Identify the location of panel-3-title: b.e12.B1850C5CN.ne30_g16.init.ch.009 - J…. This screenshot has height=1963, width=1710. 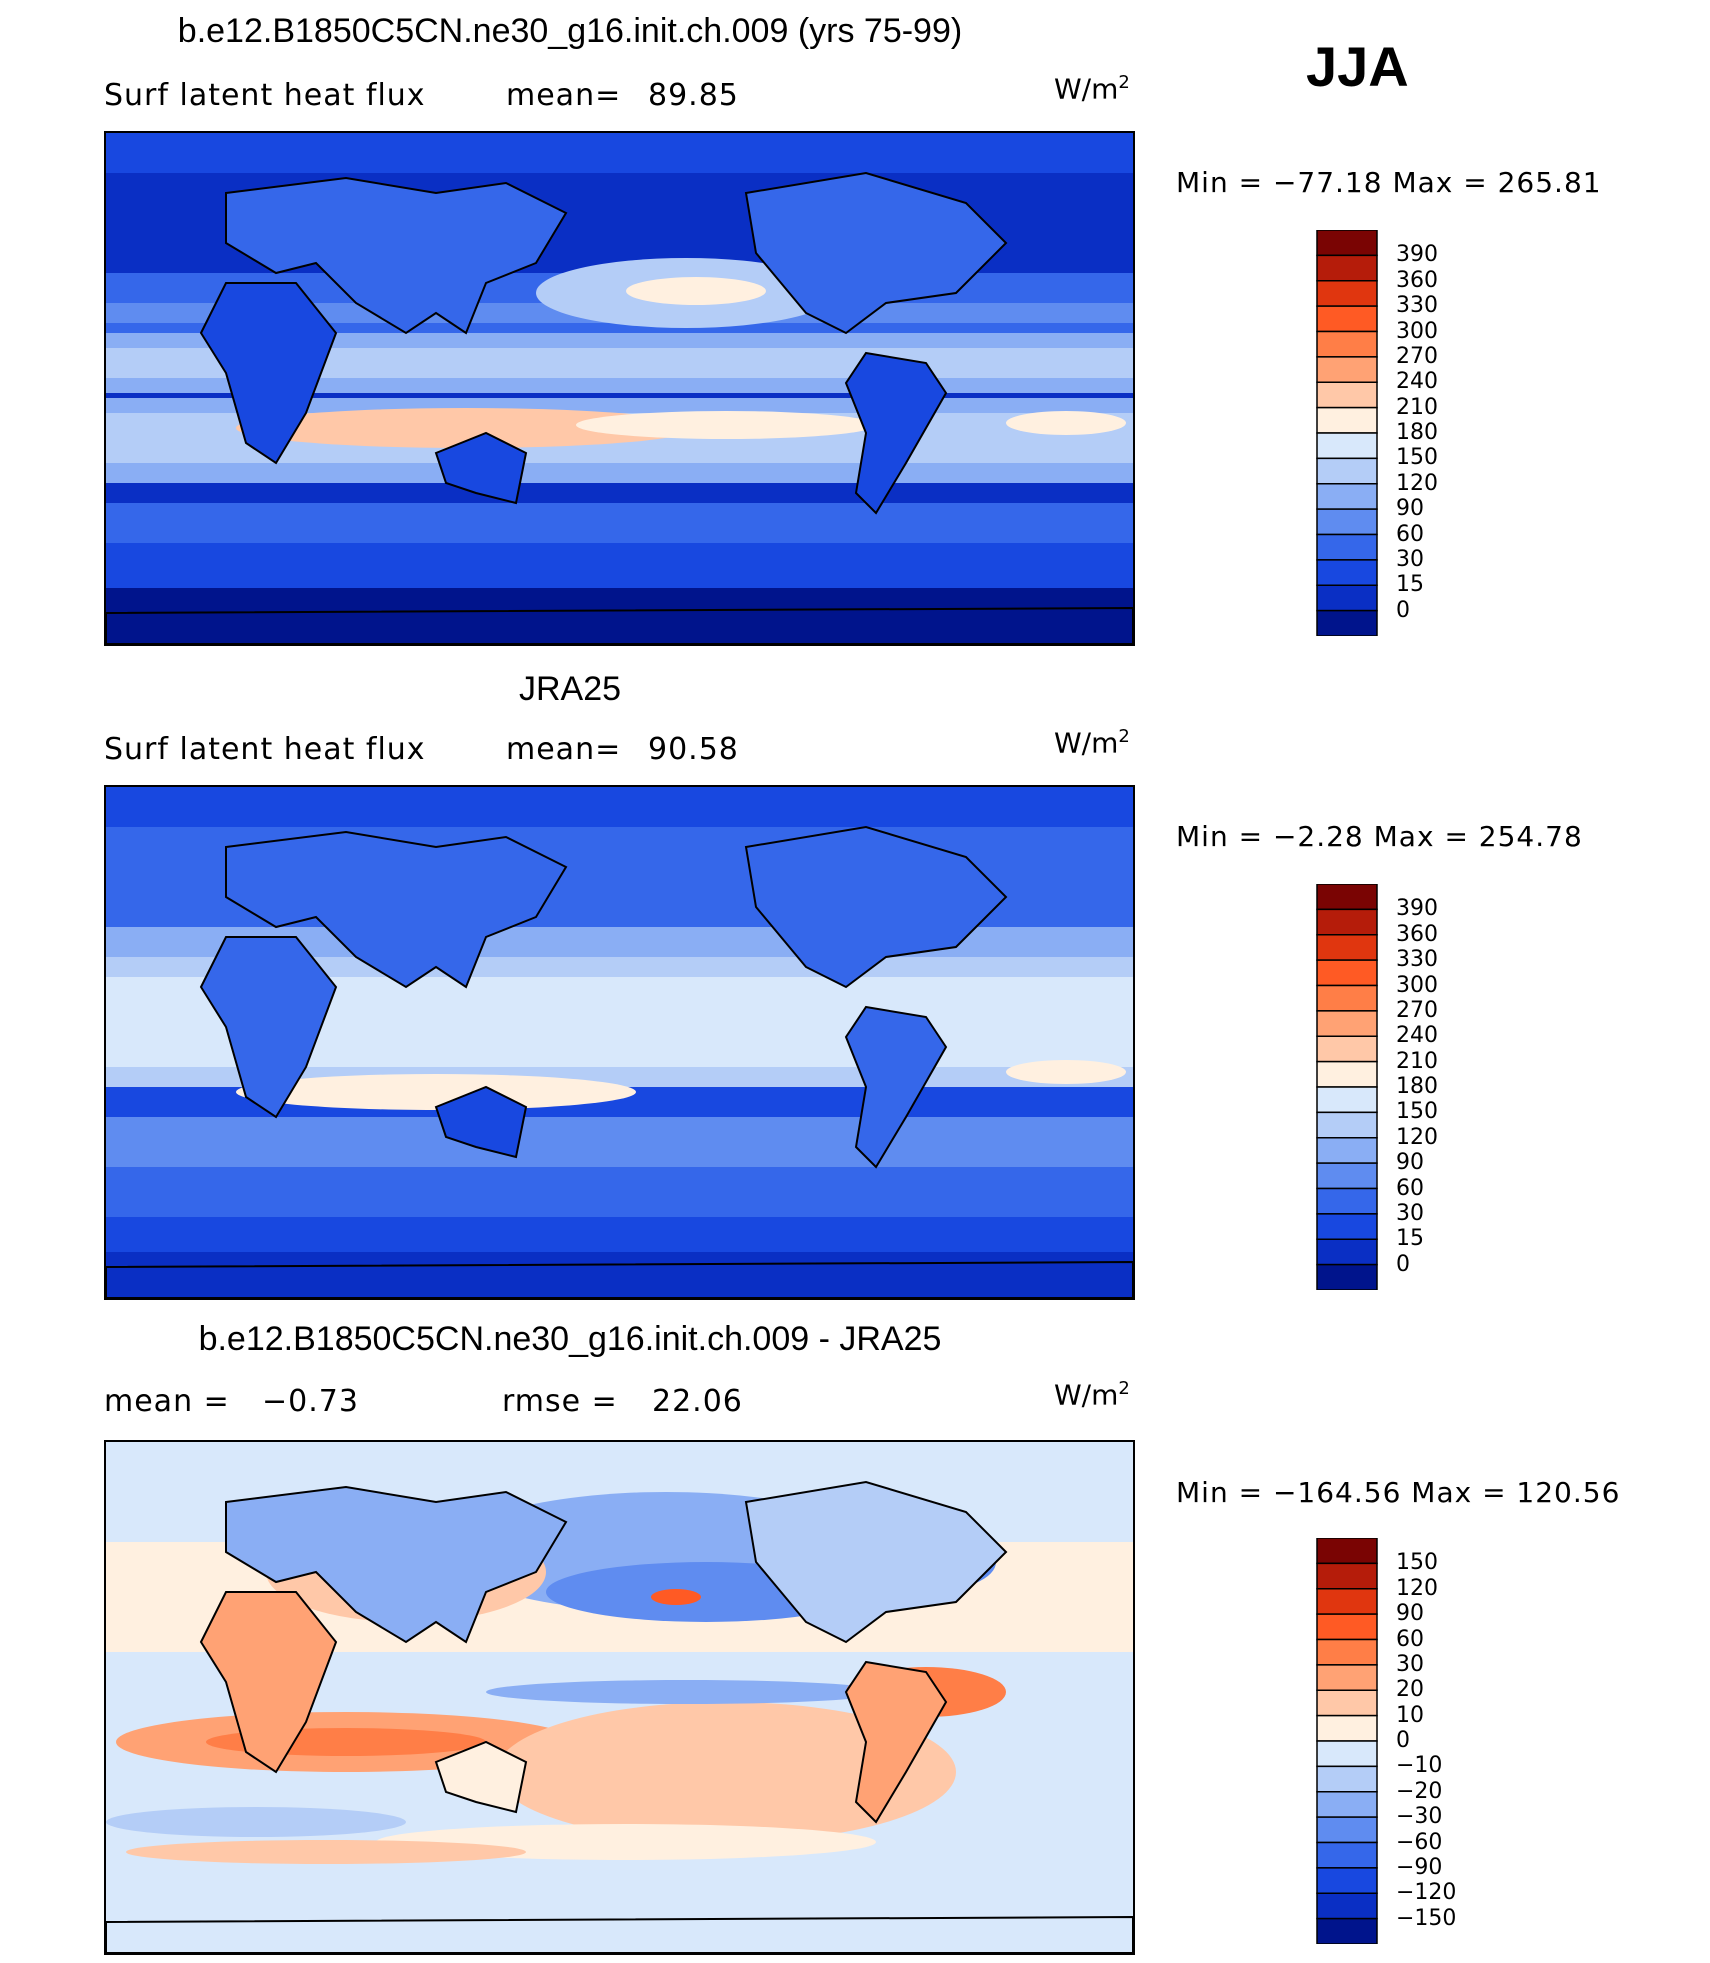
(570, 1339).